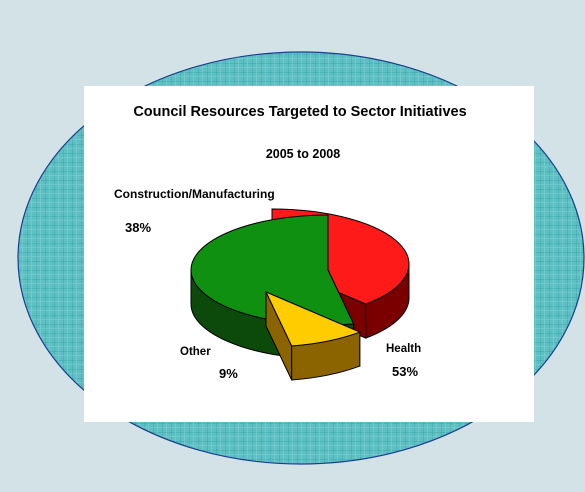 The height and width of the screenshot is (492, 585). What do you see at coordinates (303, 154) in the screenshot?
I see `chart-subtitle: 2005 to 2008` at bounding box center [303, 154].